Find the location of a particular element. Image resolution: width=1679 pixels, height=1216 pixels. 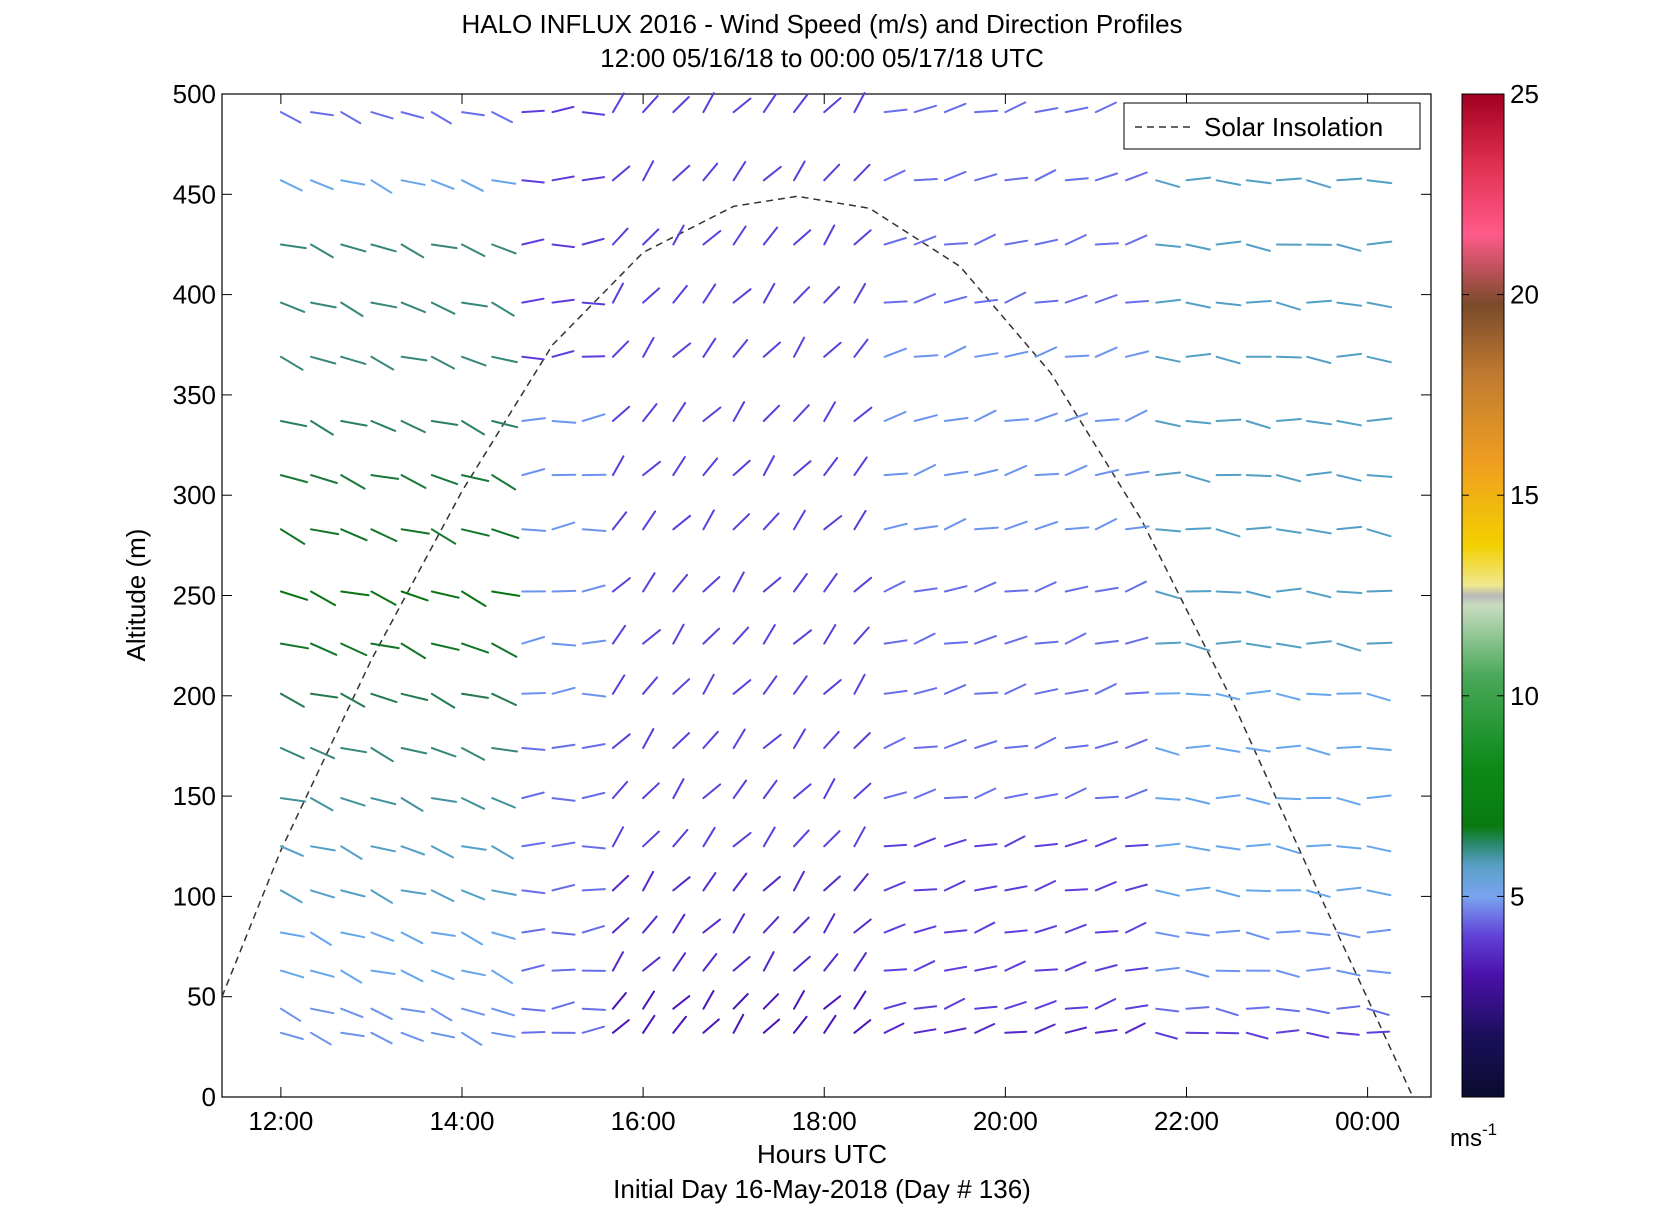

x-tick-label: 16:00 is located at coordinates (643, 1121).